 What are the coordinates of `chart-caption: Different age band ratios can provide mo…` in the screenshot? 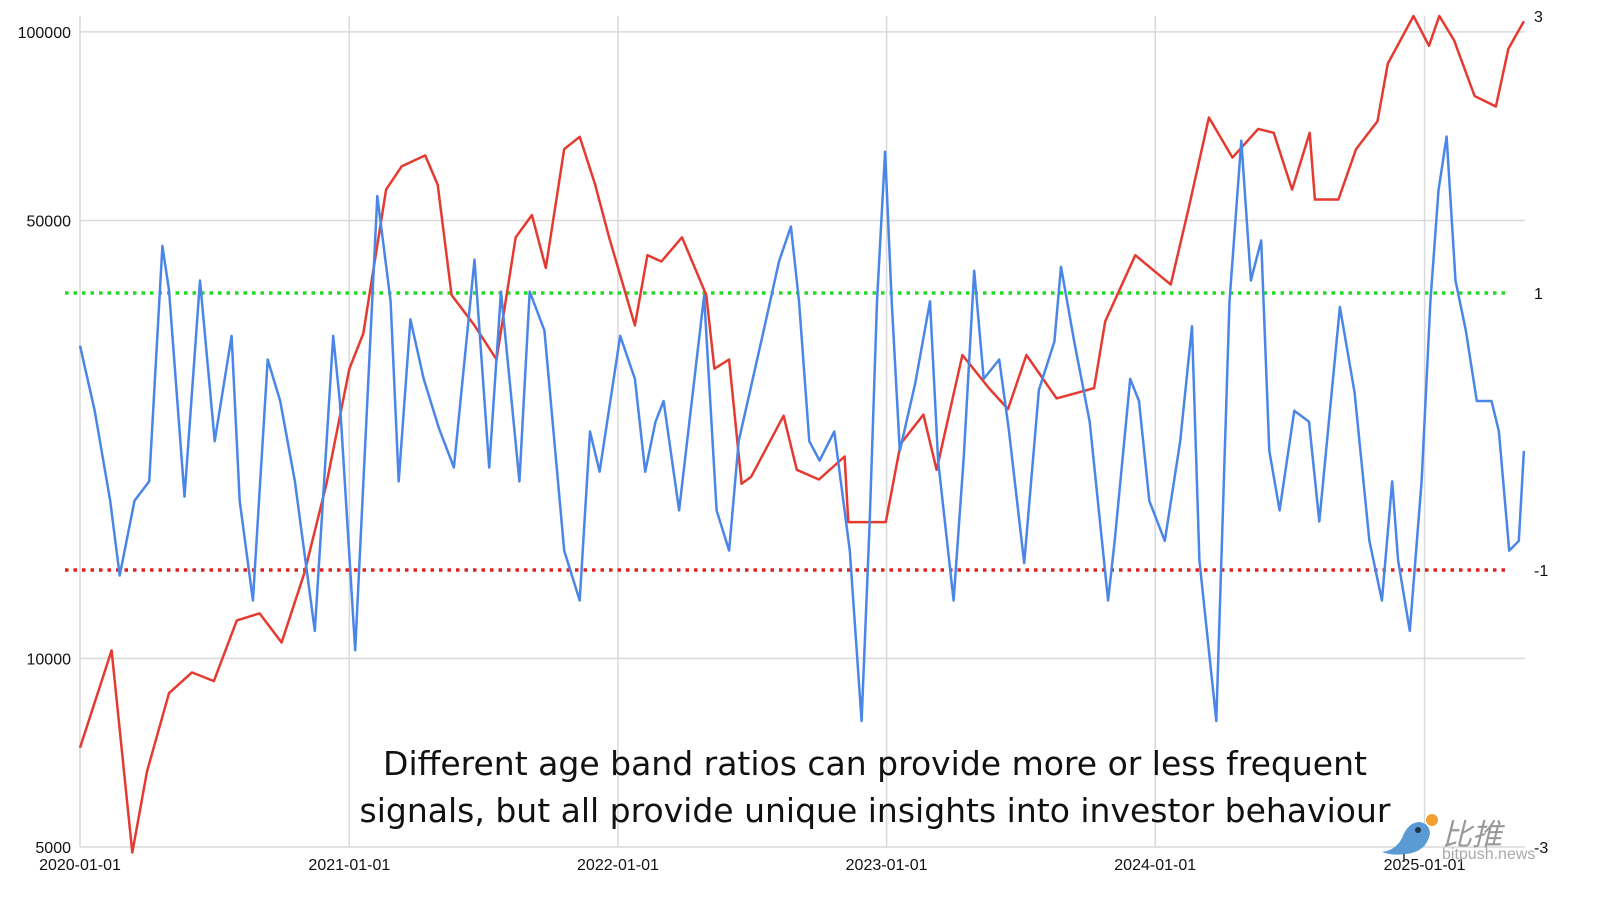 It's located at (875, 787).